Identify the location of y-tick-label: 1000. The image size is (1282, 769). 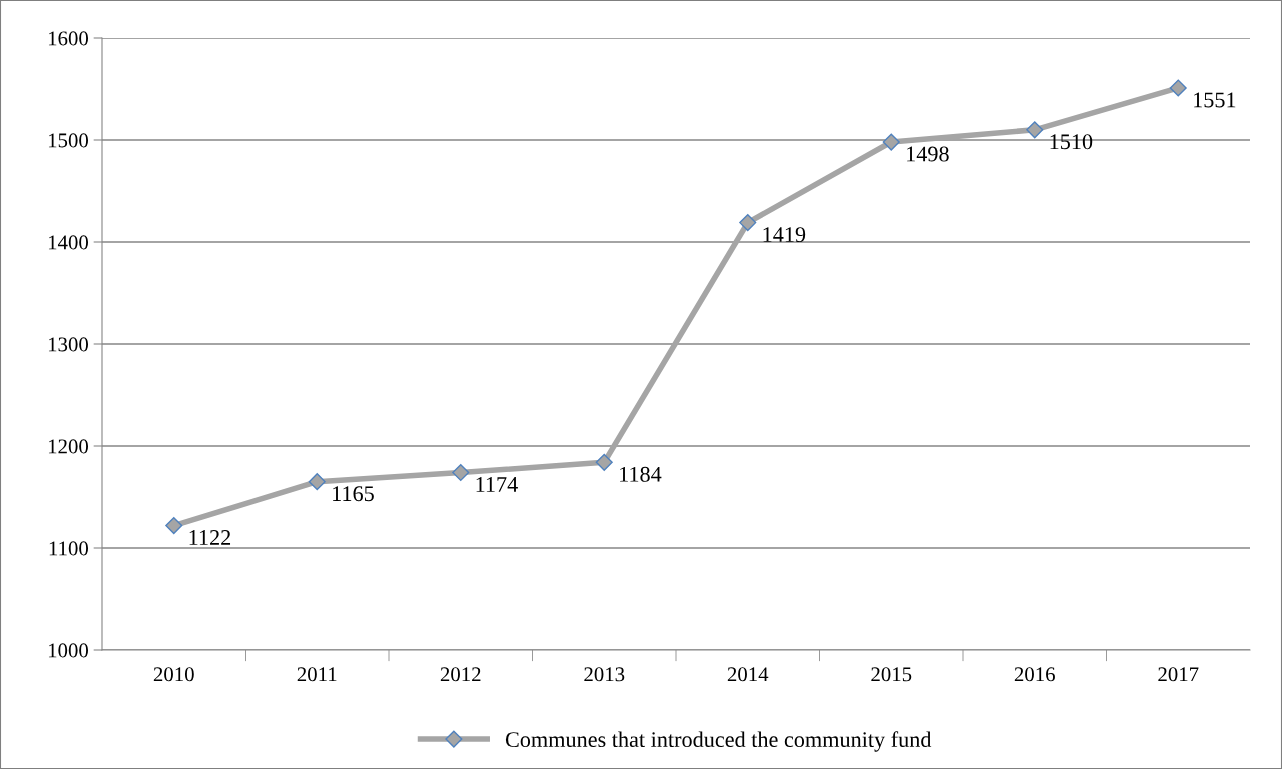
(68, 650).